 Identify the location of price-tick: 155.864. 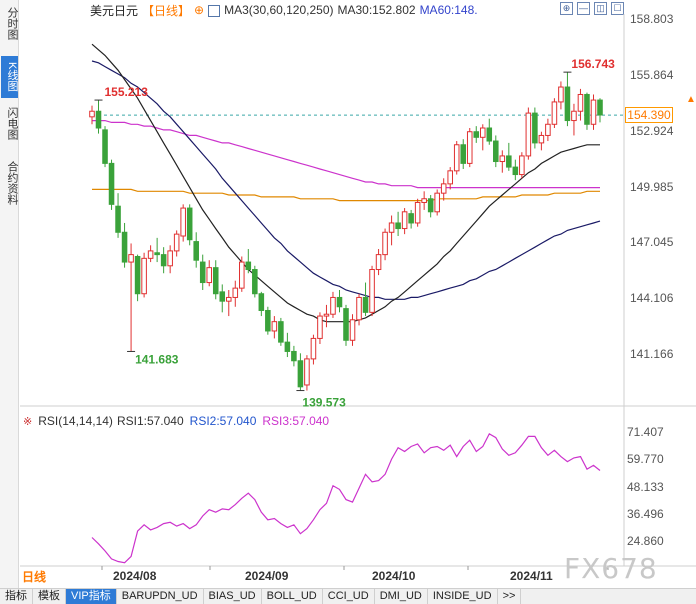
(652, 75).